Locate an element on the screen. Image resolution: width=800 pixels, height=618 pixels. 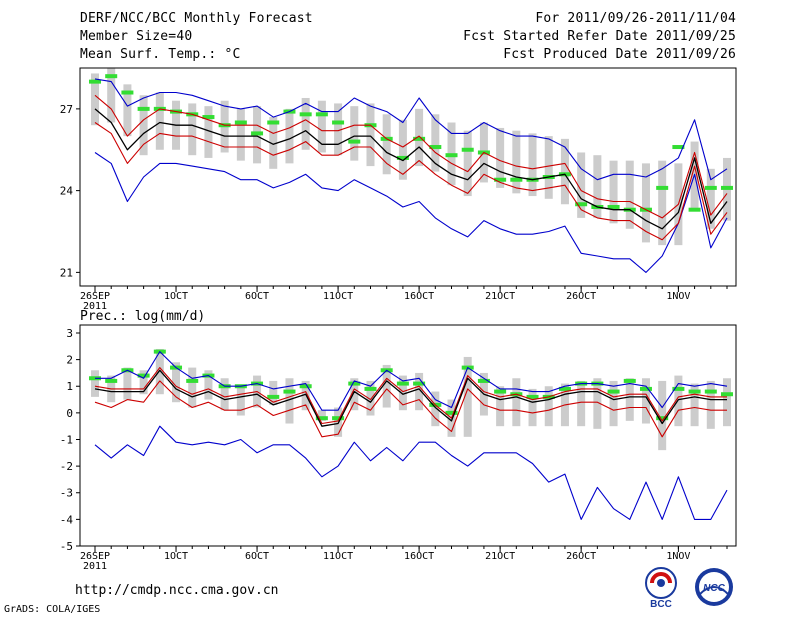
y-tick-label: 3 is located at coordinates (69, 333).